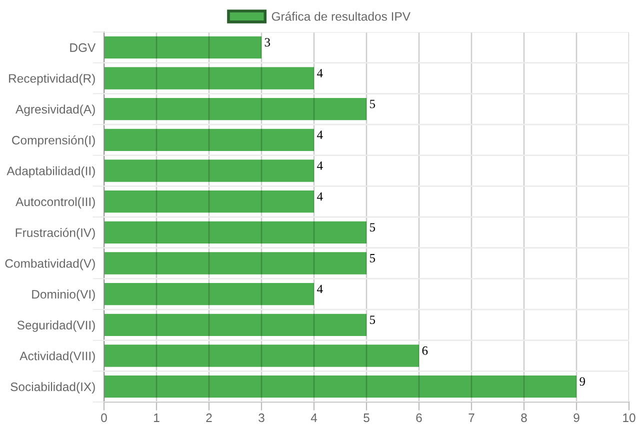 The height and width of the screenshot is (431, 639). I want to click on y-tick-label: Agresividad(A), so click(55, 110).